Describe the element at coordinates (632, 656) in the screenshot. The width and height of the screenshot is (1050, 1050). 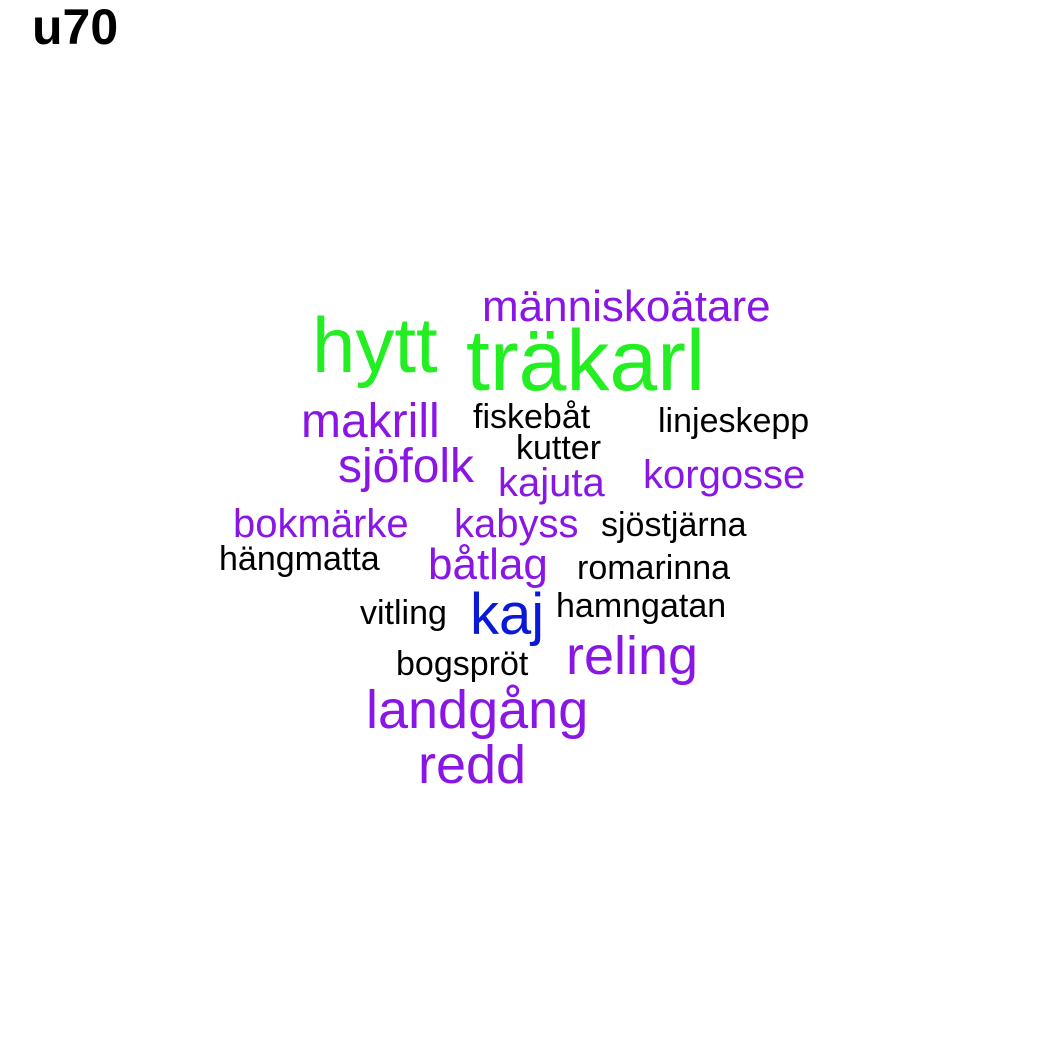
I see `word-reling: reling` at that location.